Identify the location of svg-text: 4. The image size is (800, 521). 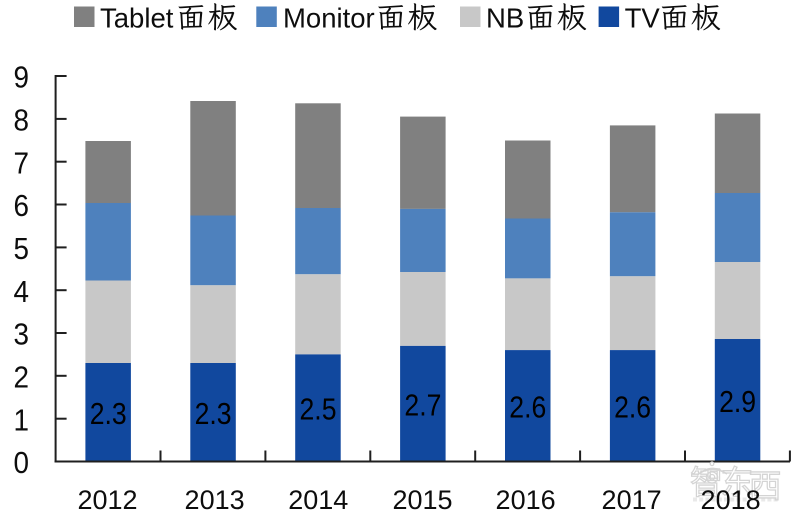
(22, 291).